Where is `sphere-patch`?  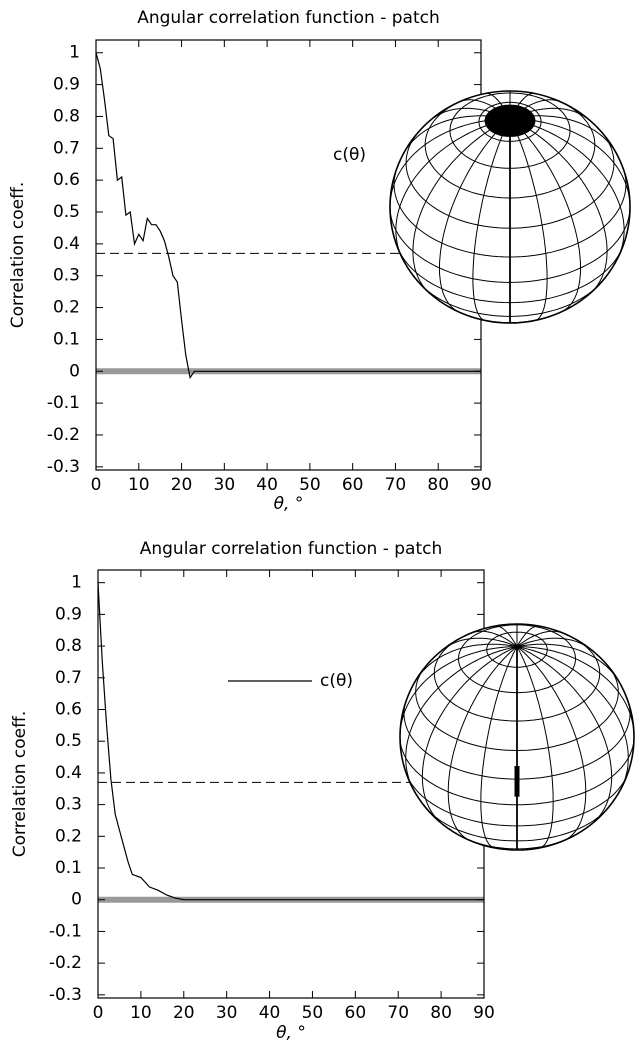 sphere-patch is located at coordinates (510, 120).